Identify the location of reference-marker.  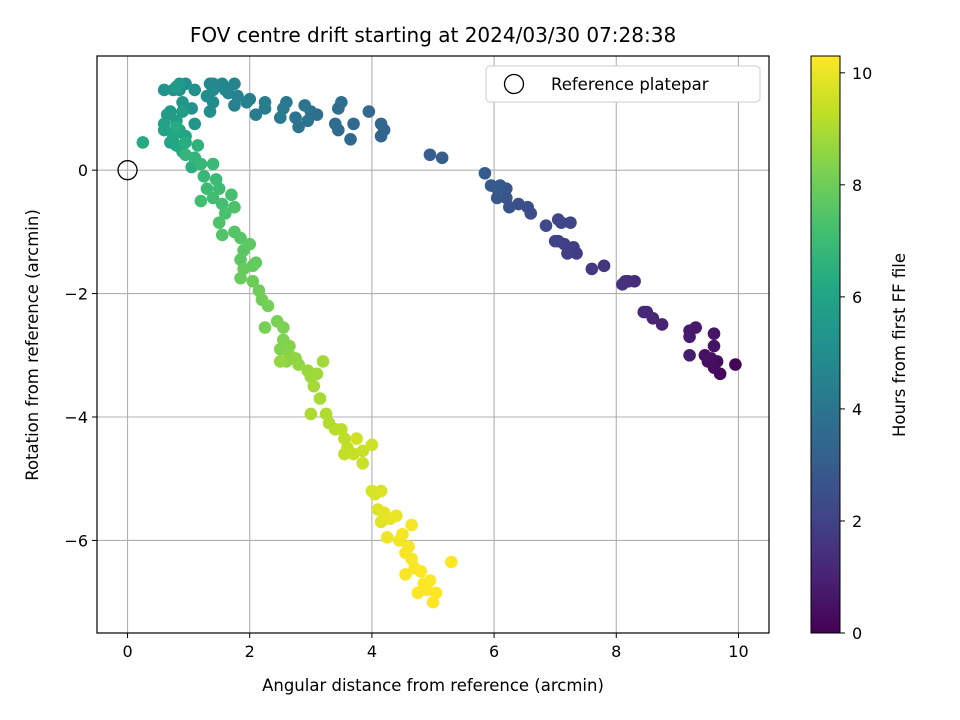
(127, 170).